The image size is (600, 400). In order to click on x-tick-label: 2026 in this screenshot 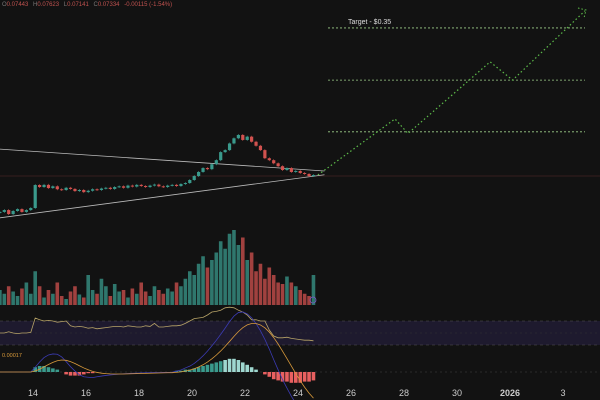, I will do `click(510, 393)`.